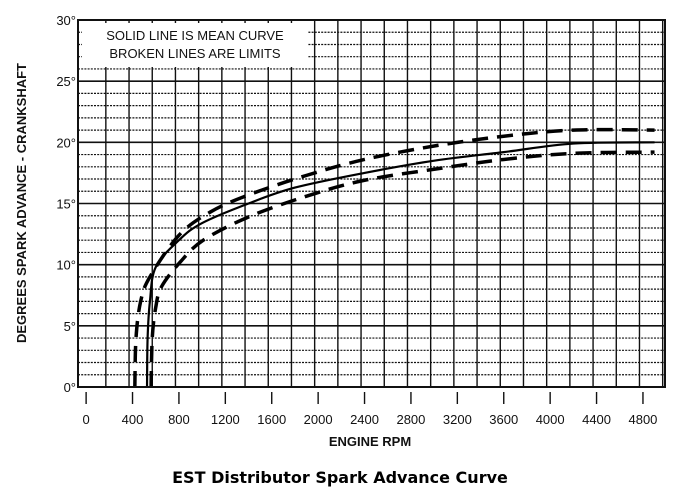 The width and height of the screenshot is (678, 504). Describe the element at coordinates (410, 419) in the screenshot. I see `x-tick-label: 2800` at that location.